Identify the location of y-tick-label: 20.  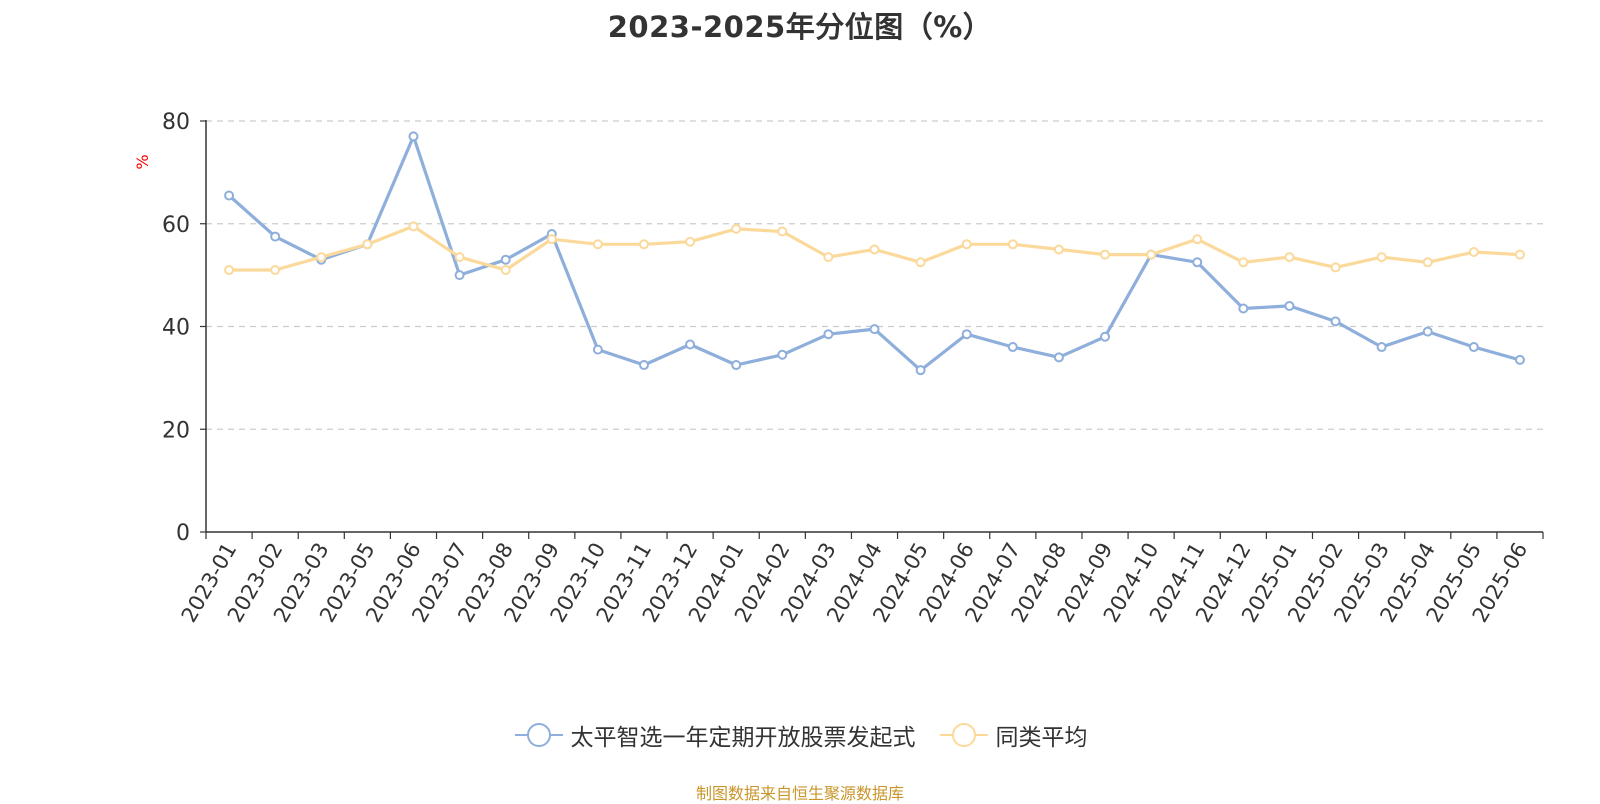
(176, 430).